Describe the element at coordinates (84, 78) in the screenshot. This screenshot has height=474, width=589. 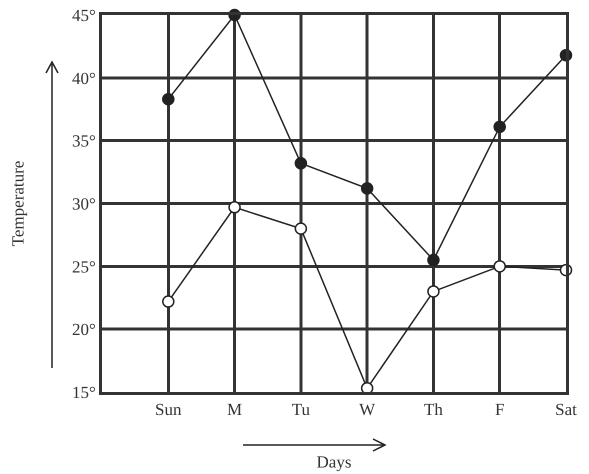
I see `y-tick-label: 40°` at that location.